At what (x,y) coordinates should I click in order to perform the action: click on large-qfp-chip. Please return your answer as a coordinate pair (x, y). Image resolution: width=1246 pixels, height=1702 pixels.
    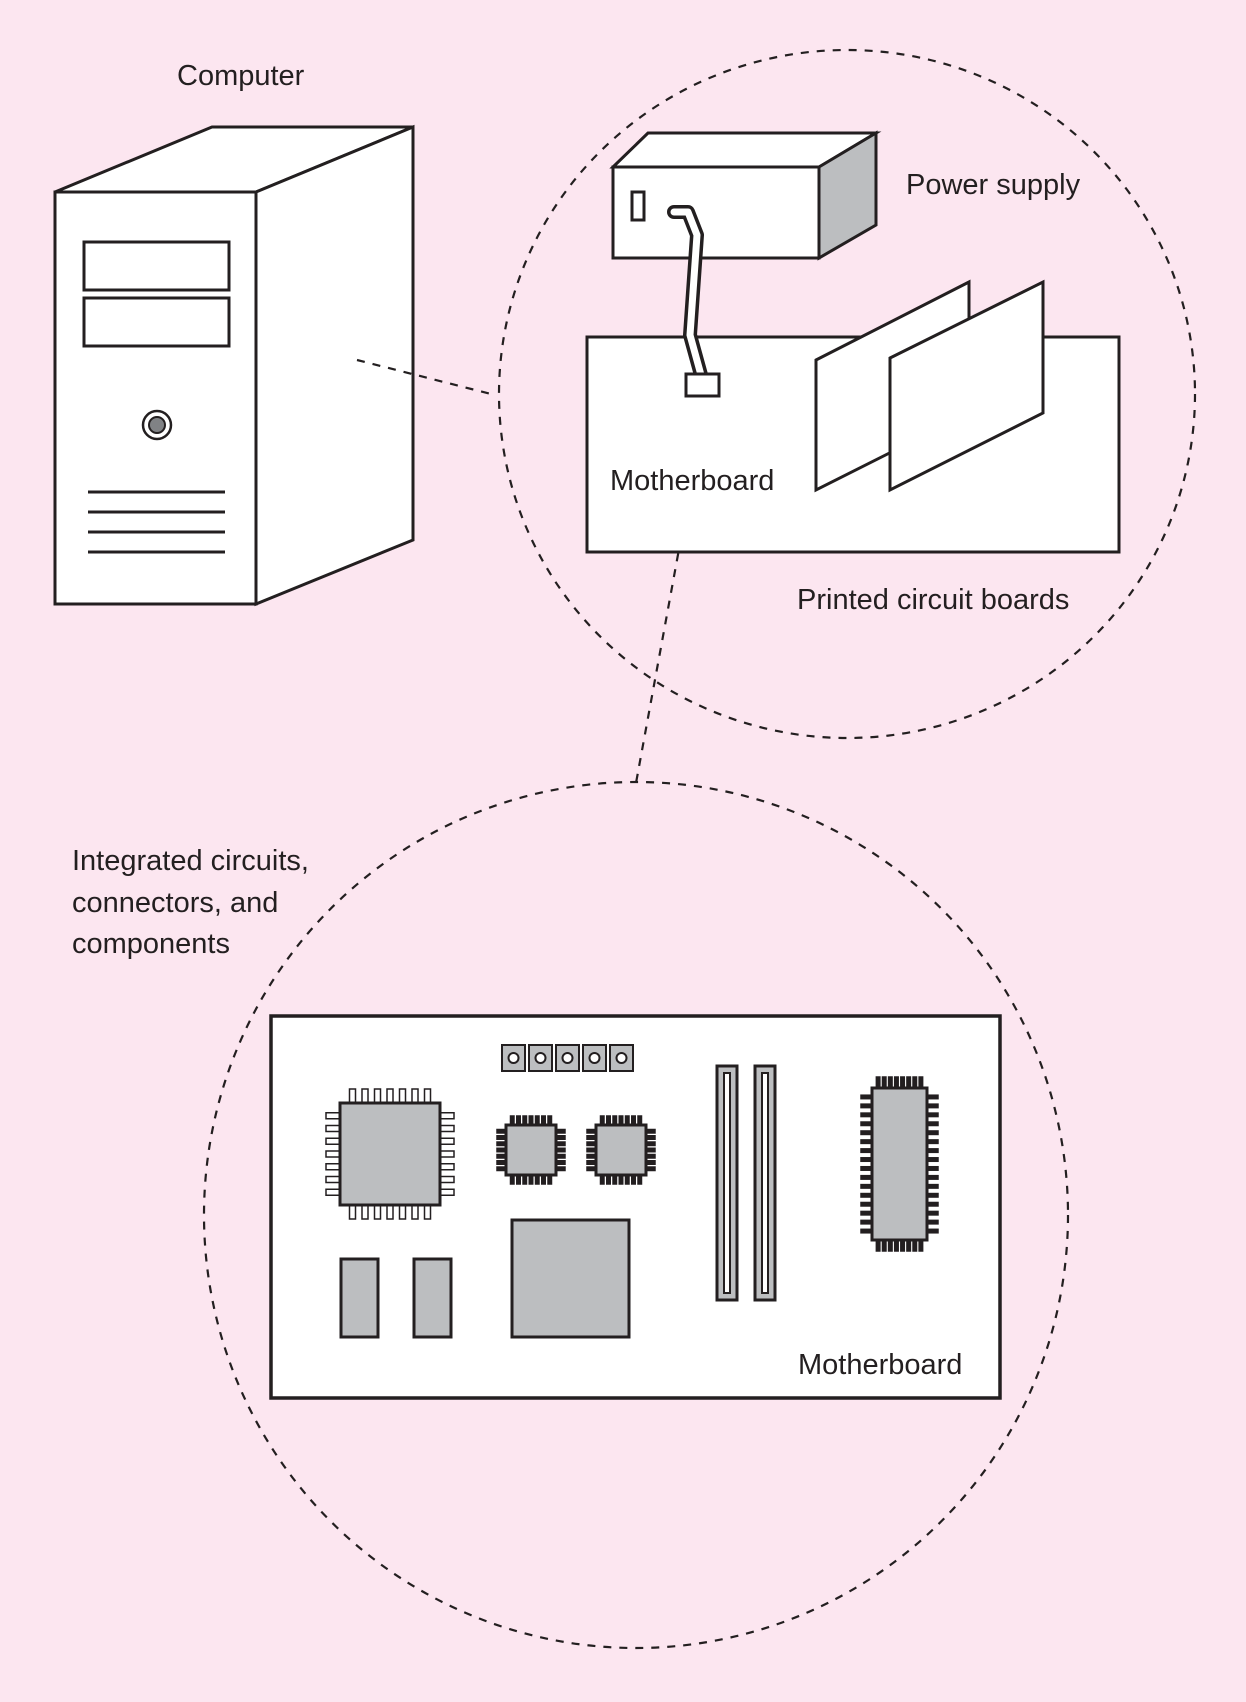
    Looking at the image, I should click on (390, 1154).